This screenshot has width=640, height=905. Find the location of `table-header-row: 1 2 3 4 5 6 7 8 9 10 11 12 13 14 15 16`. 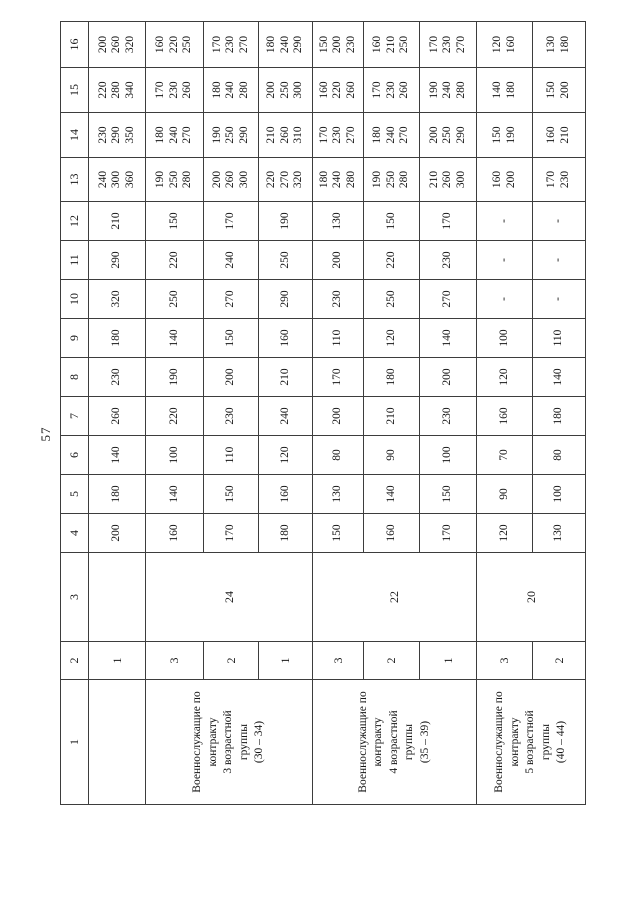

table-header-row: 1 2 3 4 5 6 7 8 9 10 11 12 13 14 15 16 is located at coordinates (74, 413).